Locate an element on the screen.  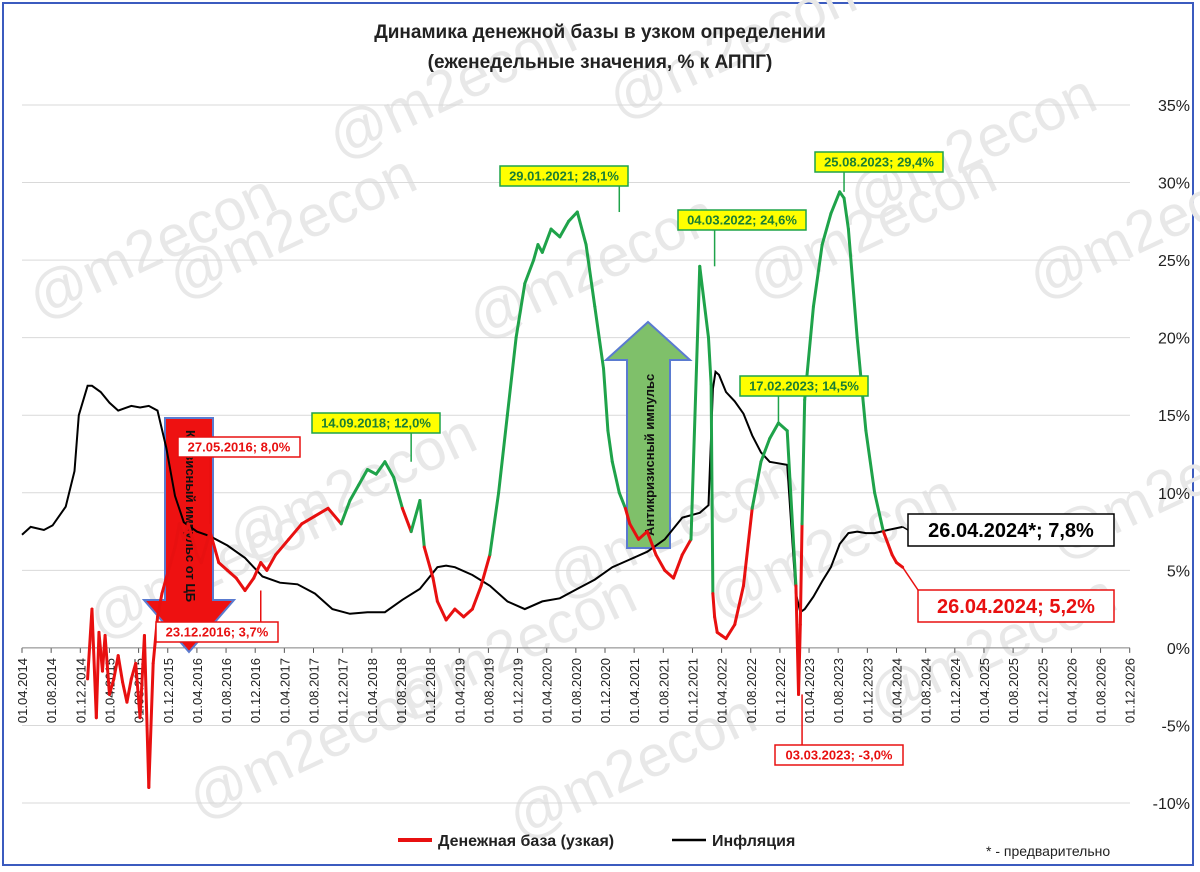
y-tick-label: 0% is located at coordinates (1178, 649).